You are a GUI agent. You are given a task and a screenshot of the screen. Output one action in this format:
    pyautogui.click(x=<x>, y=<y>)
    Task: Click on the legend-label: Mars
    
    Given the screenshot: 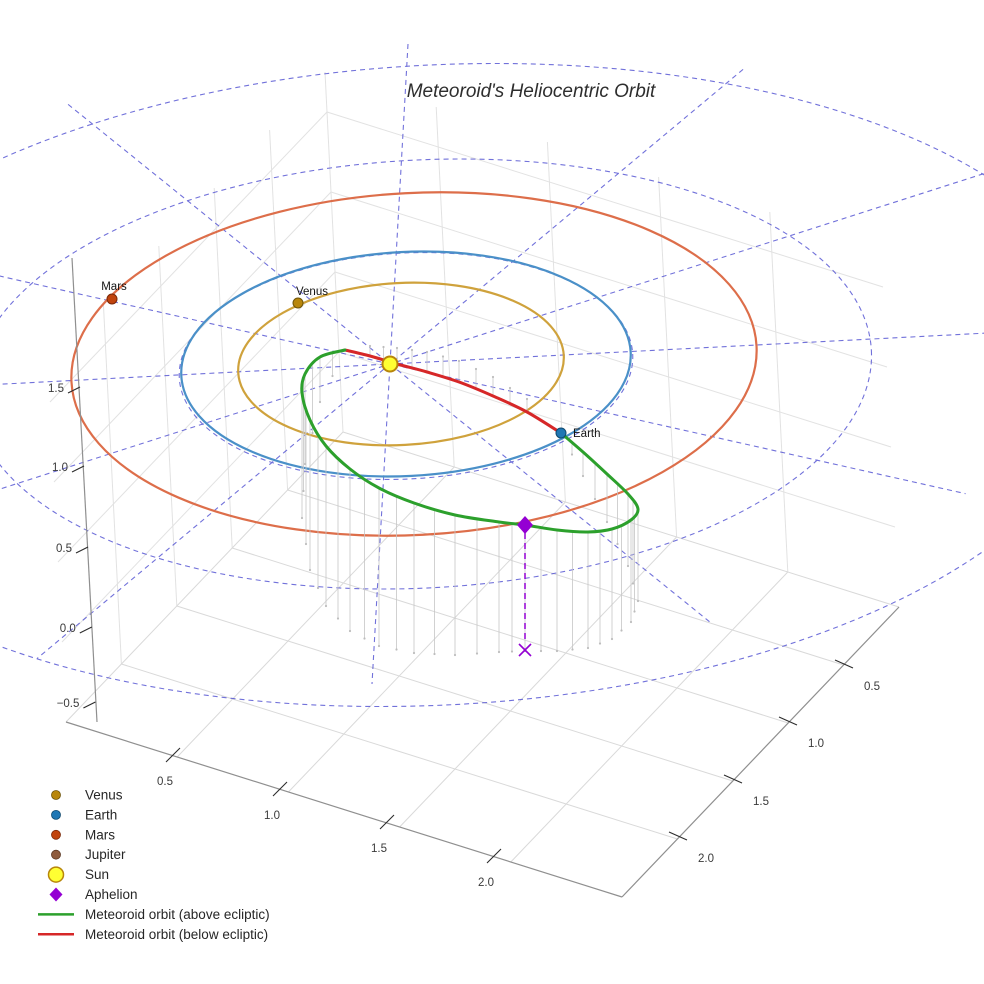 What is the action you would take?
    pyautogui.click(x=100, y=834)
    